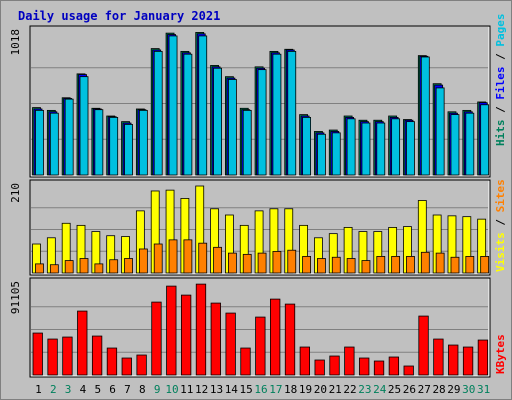 The image size is (512, 400). What do you see at coordinates (305, 389) in the screenshot?
I see `x-tick-label-day-19: 19` at bounding box center [305, 389].